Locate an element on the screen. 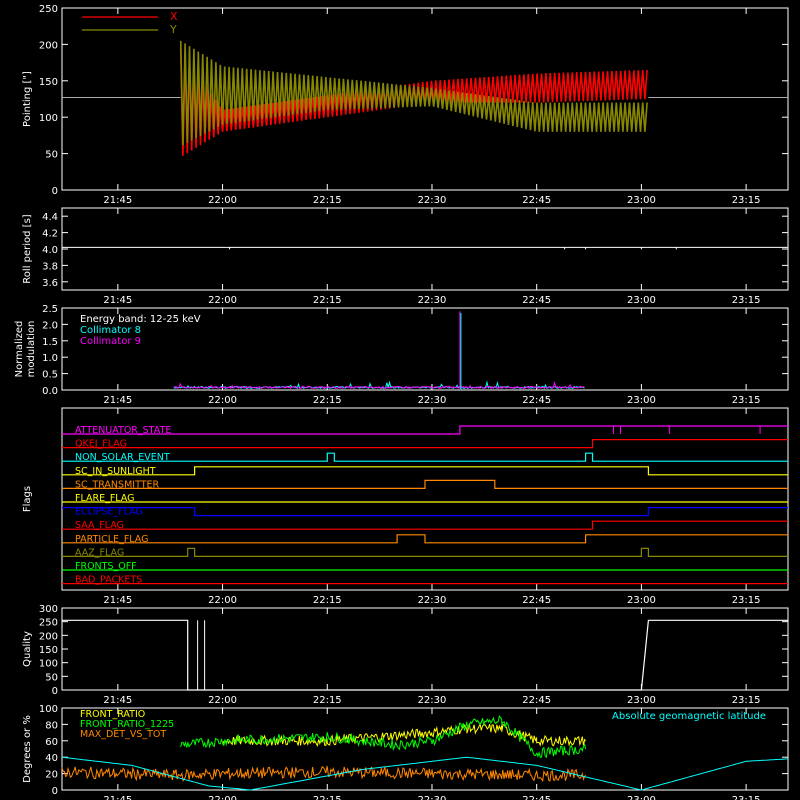 This screenshot has height=800, width=800. pointing-ylabel: Pointing ["] is located at coordinates (27, 99).